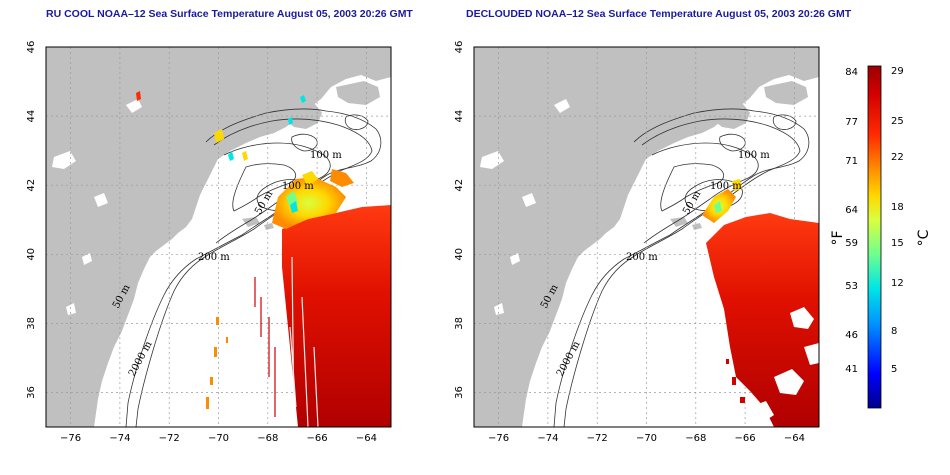 The image size is (950, 475). Describe the element at coordinates (897, 71) in the screenshot. I see `celsius-tick: 29` at that location.